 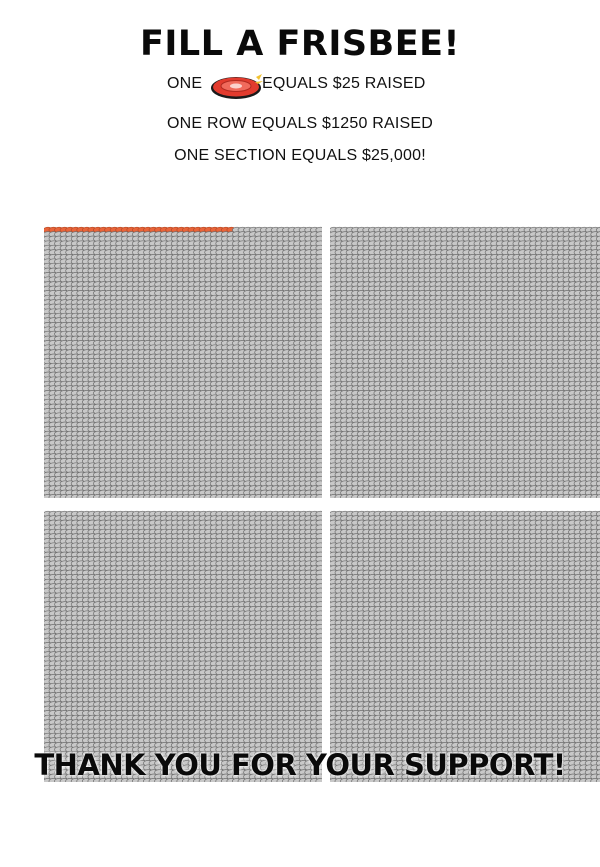 I want to click on row-value-text: ONE ROW EQUALS $1250 RAISED, so click(x=300, y=123).